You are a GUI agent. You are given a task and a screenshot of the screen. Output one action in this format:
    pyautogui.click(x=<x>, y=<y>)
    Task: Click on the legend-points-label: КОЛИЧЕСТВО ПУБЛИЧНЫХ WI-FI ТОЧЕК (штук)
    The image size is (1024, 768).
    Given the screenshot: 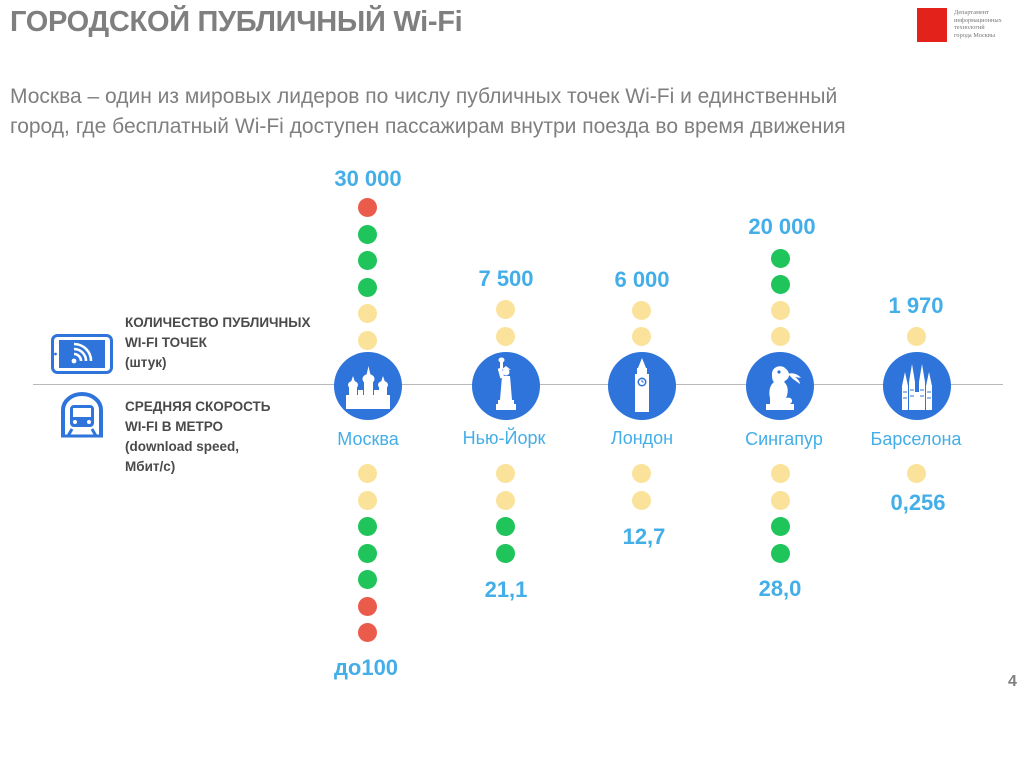 What is the action you would take?
    pyautogui.click(x=240, y=343)
    